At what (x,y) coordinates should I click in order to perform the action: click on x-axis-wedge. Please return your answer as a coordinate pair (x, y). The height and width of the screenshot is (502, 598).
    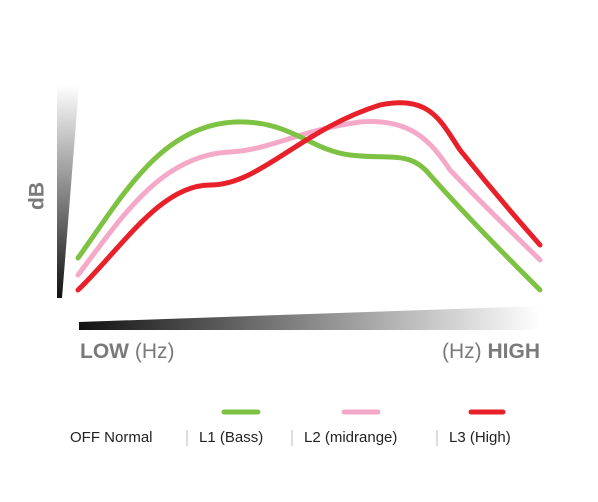
    Looking at the image, I should click on (309, 318).